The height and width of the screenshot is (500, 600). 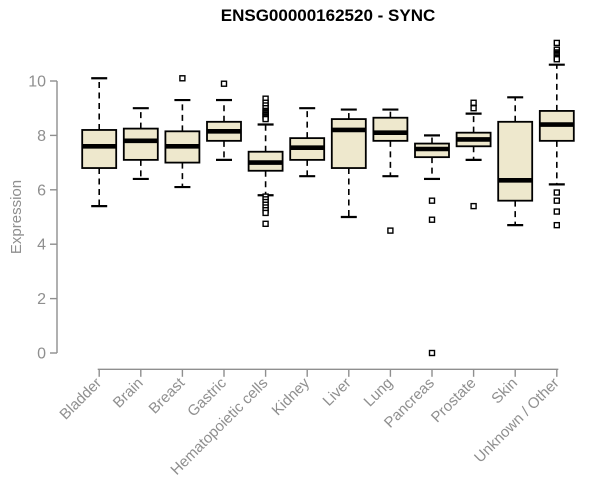 I want to click on boxplot-liver, so click(x=348, y=163).